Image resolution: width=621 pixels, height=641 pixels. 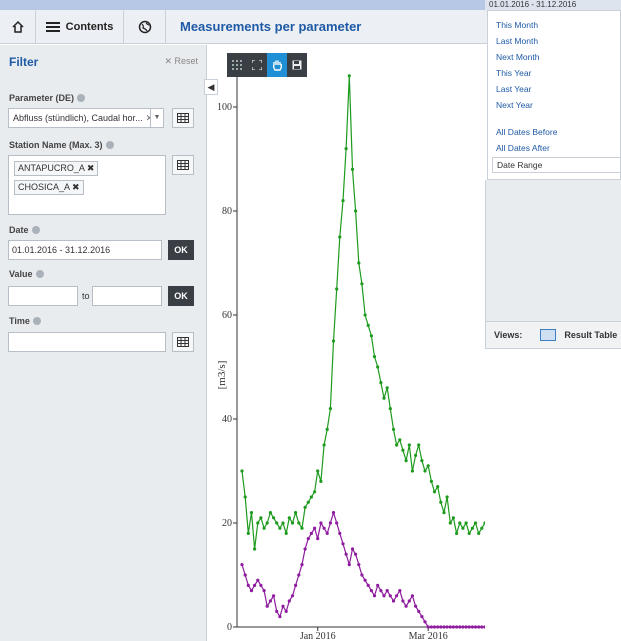 I want to click on contents-label: Contents, so click(x=89, y=27).